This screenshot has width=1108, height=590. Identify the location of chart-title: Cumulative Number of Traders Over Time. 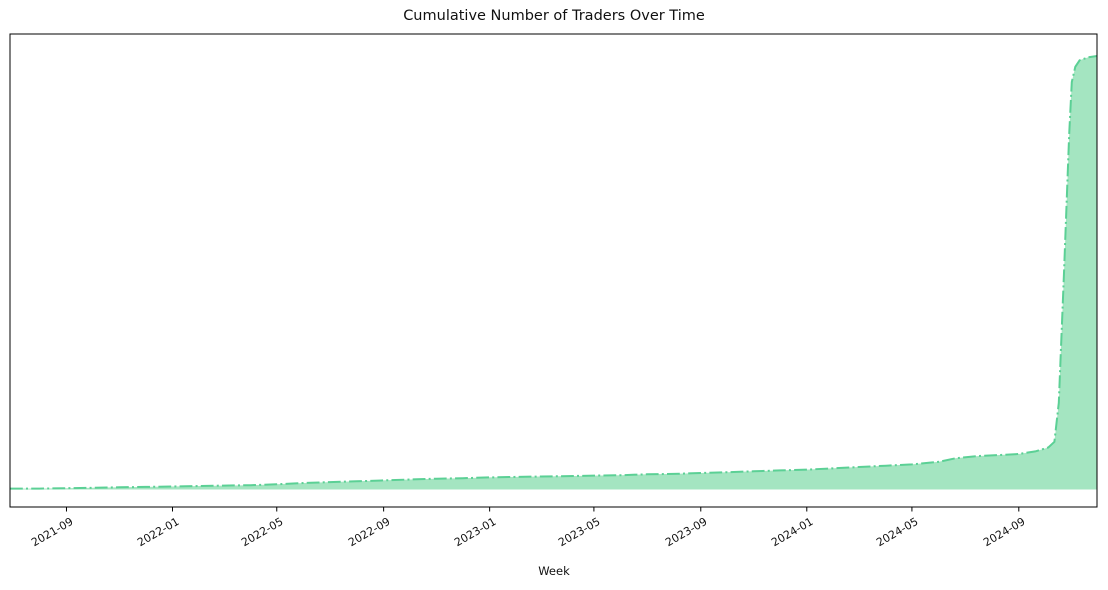
(554, 16).